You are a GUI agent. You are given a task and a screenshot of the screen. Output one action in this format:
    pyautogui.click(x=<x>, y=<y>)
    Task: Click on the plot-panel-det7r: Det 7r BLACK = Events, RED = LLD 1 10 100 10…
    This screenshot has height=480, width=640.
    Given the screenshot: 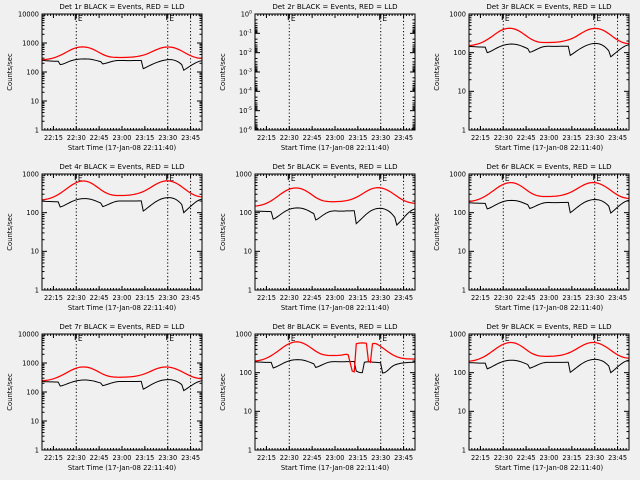 What is the action you would take?
    pyautogui.click(x=106, y=400)
    